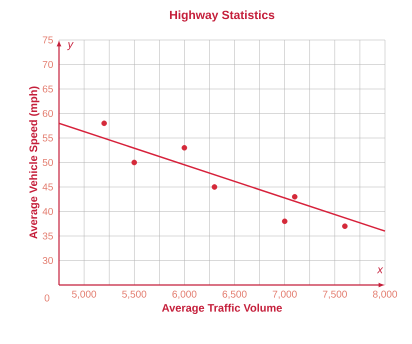 The image size is (412, 344). Describe the element at coordinates (47, 89) in the screenshot. I see `y-tick-label: 65` at that location.